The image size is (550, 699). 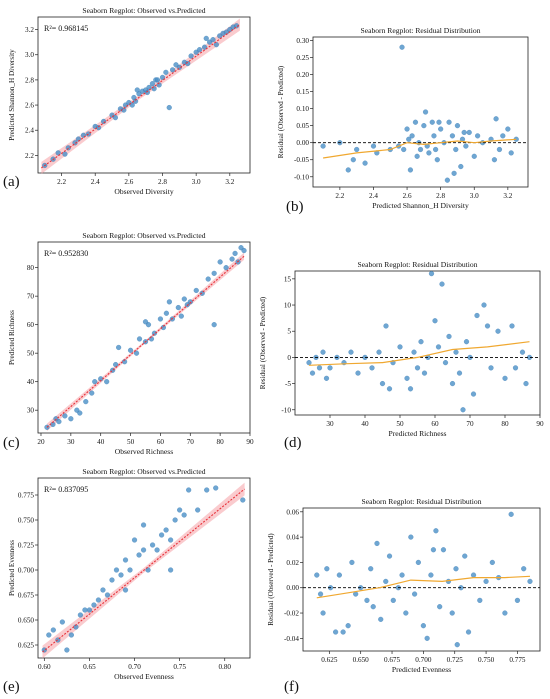 I want to click on y-tick-label: 0.650, so click(x=26, y=621).